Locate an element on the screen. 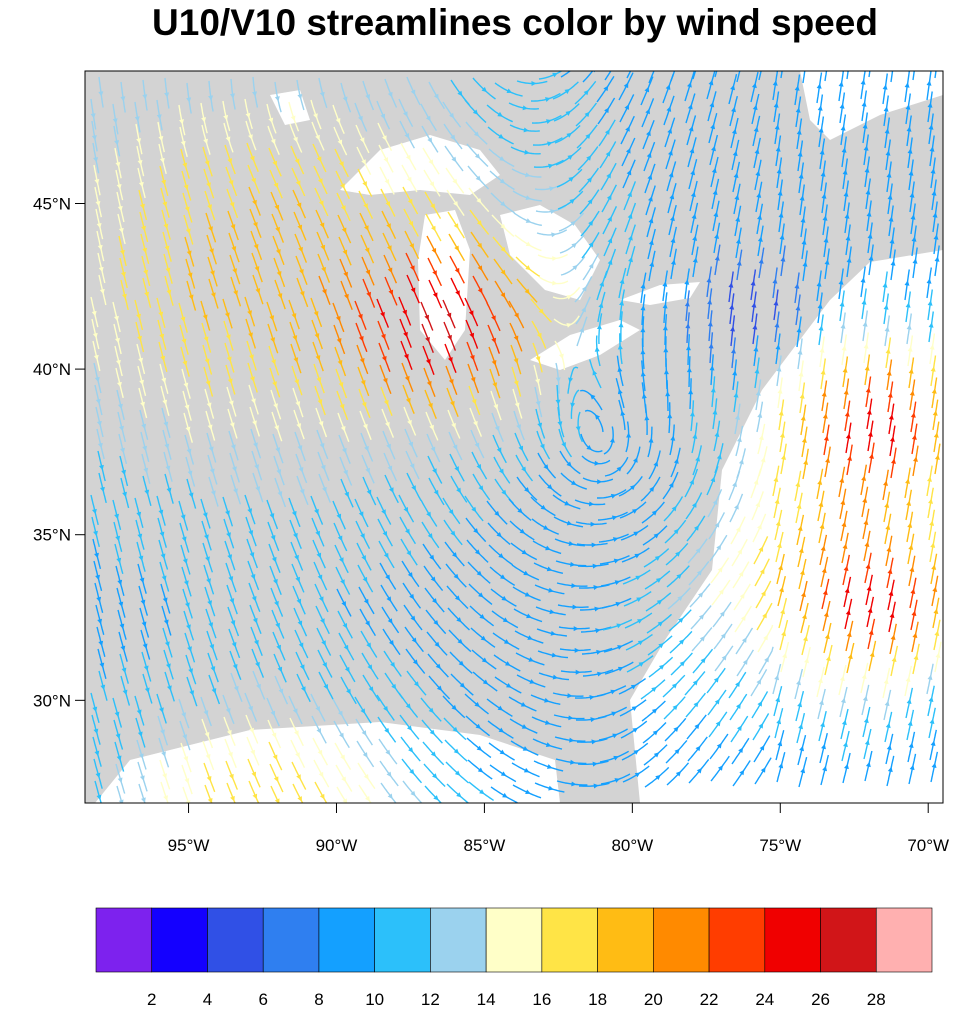 The height and width of the screenshot is (1016, 964). colorbar-swatch is located at coordinates (569, 940).